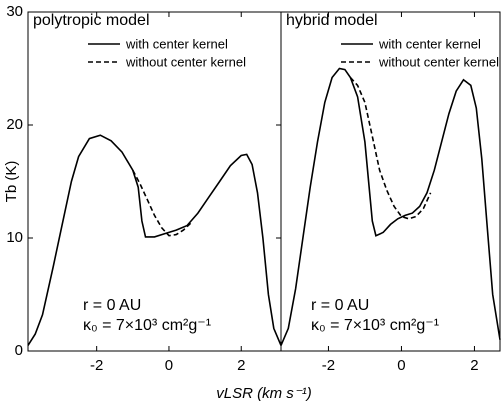 This screenshot has width=501, height=418. Describe the element at coordinates (263, 393) in the screenshot. I see `x-axis-label: vLSR (km s⁻¹)` at that location.